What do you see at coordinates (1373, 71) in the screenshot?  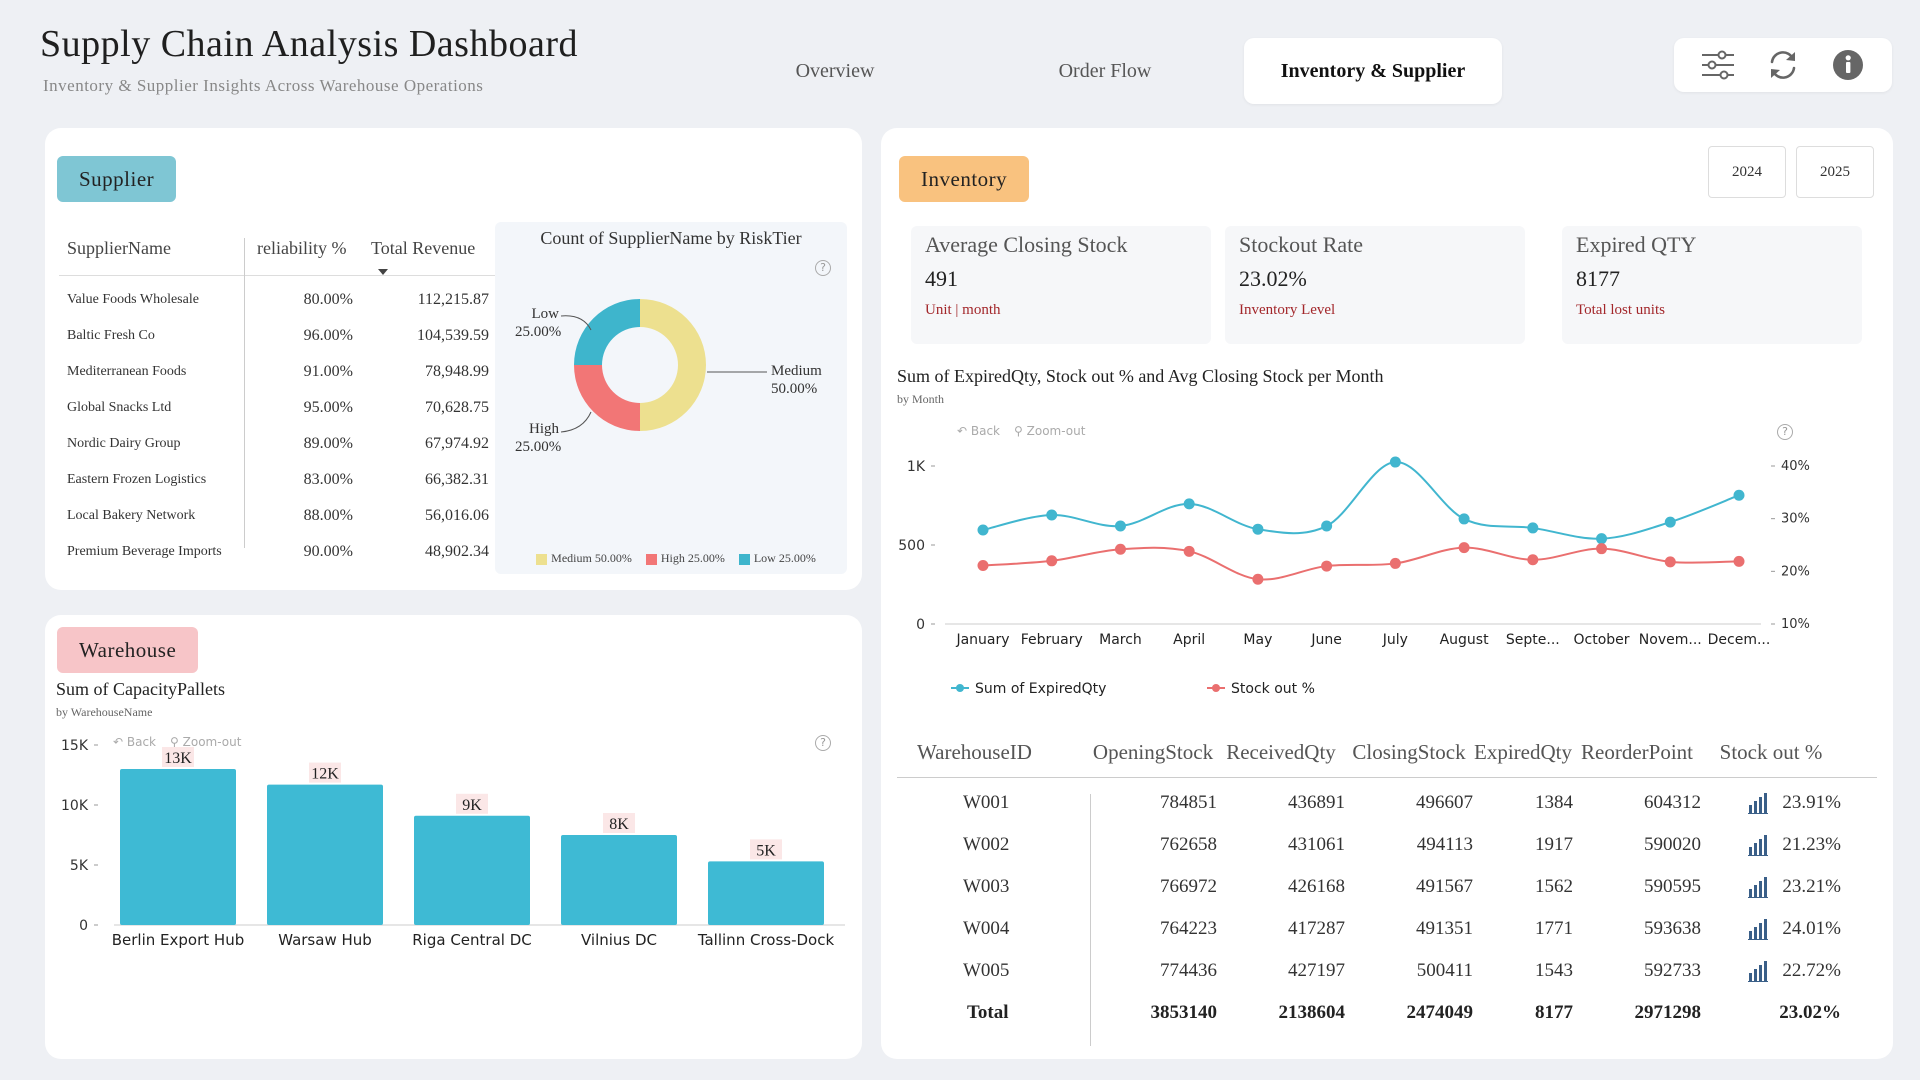 I see `tab-inventory-supplier: Inventory & Supplier` at bounding box center [1373, 71].